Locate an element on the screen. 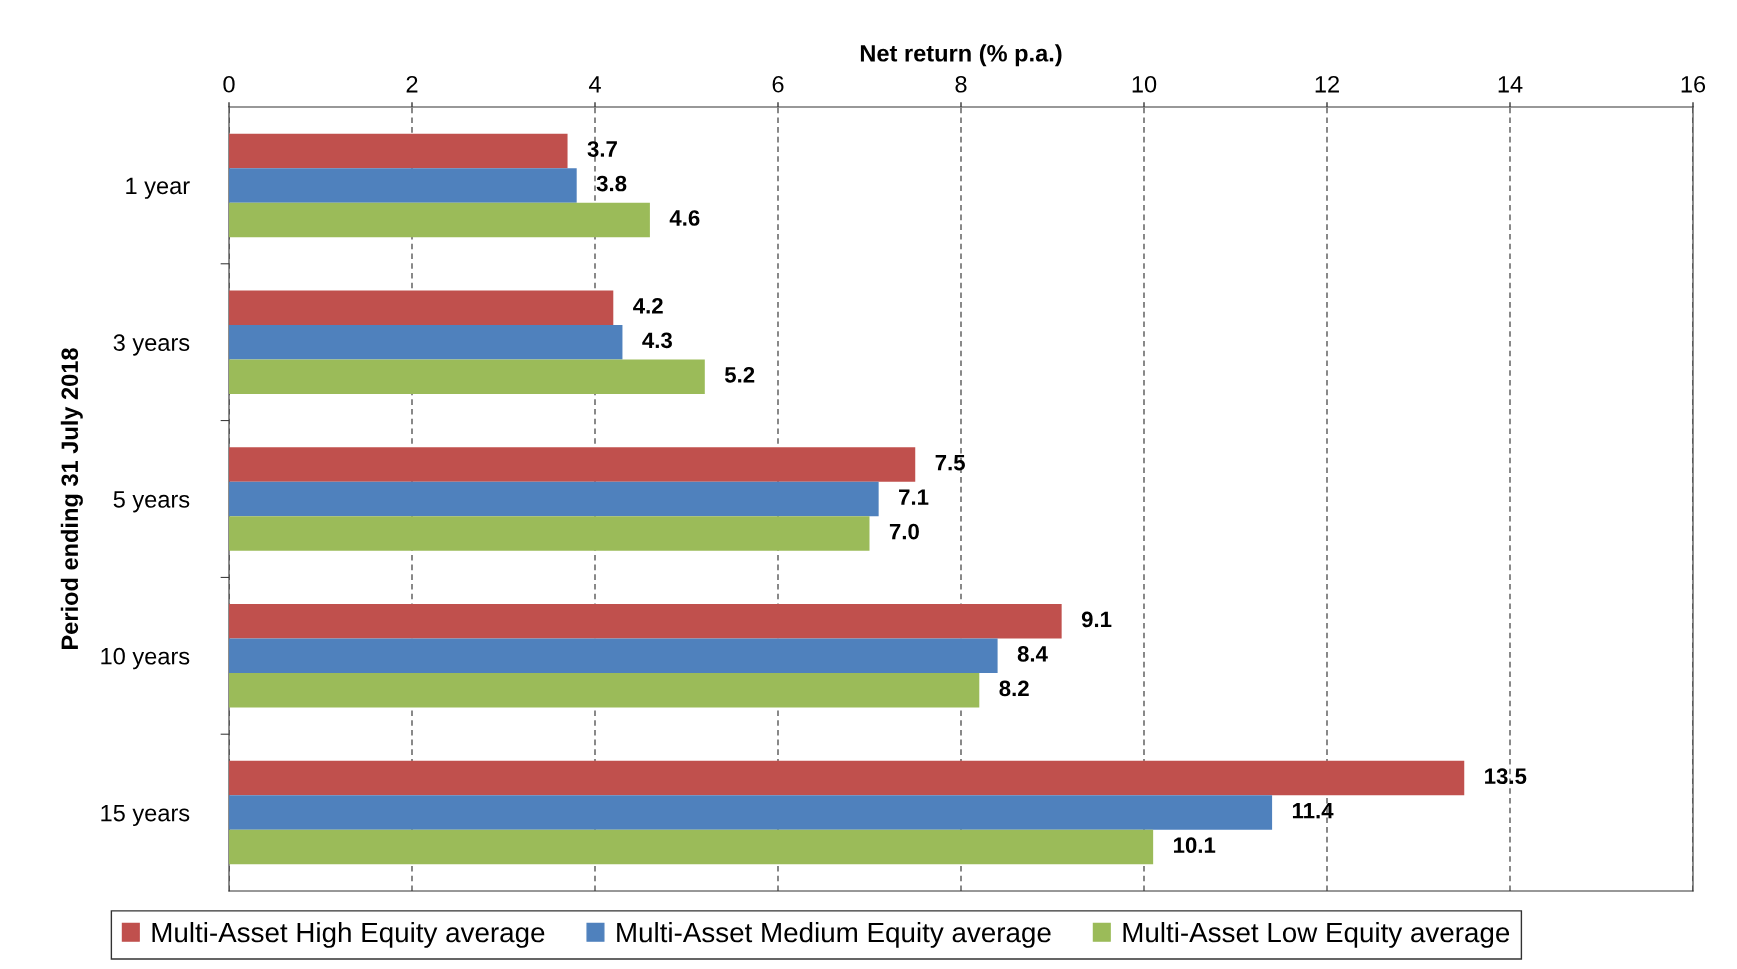 The height and width of the screenshot is (969, 1737). data-label: 4.6 is located at coordinates (684, 218).